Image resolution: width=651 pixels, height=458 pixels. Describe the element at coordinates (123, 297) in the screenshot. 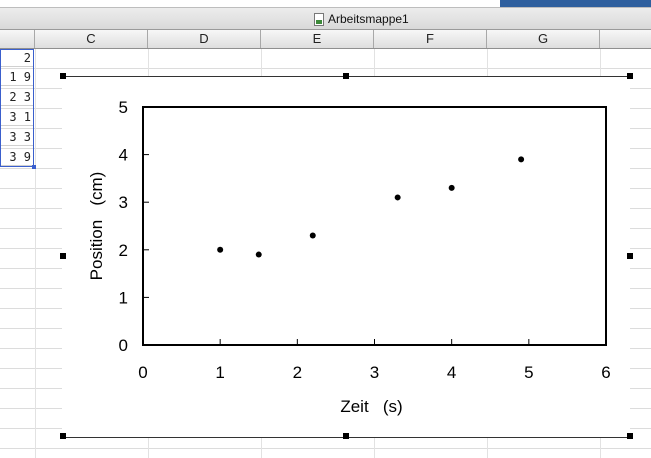

I see `y-tick-label: 1` at that location.